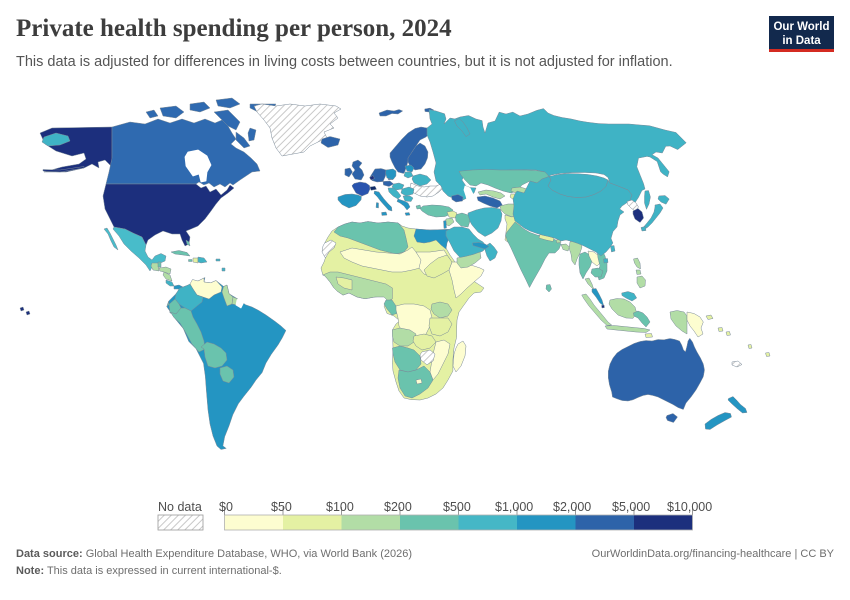 The height and width of the screenshot is (600, 850). I want to click on svg-text: $10,000, so click(689, 507).